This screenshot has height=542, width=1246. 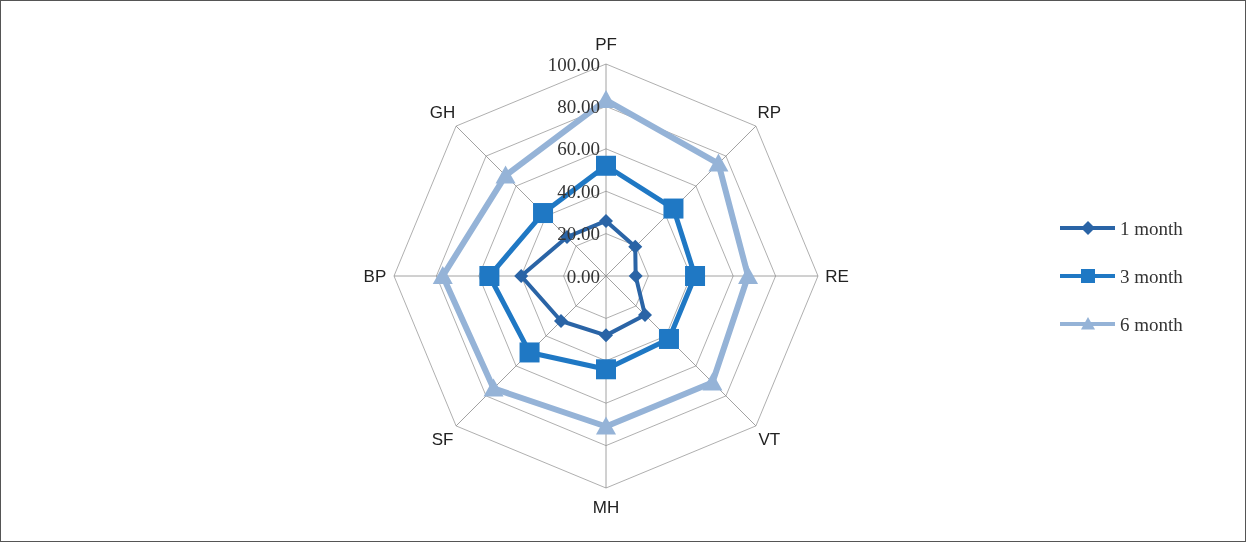 What do you see at coordinates (606, 45) in the screenshot?
I see `spoke-label: PF` at bounding box center [606, 45].